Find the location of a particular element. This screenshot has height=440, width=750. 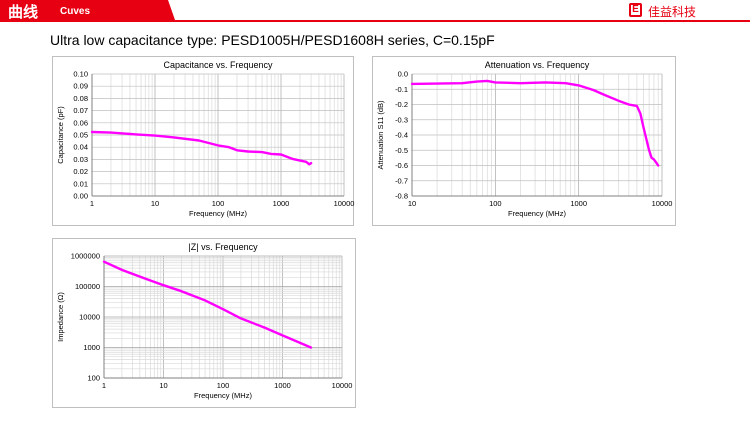

y-tick-label: -0.1 is located at coordinates (401, 89).